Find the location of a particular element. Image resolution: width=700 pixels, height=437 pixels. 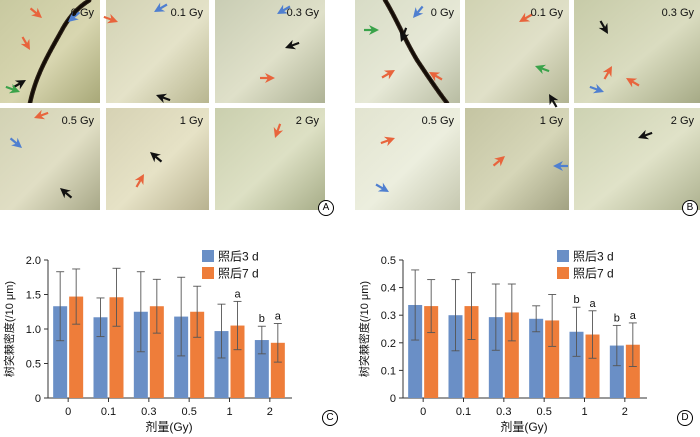

x-tick-label: 0.5 is located at coordinates (544, 412).